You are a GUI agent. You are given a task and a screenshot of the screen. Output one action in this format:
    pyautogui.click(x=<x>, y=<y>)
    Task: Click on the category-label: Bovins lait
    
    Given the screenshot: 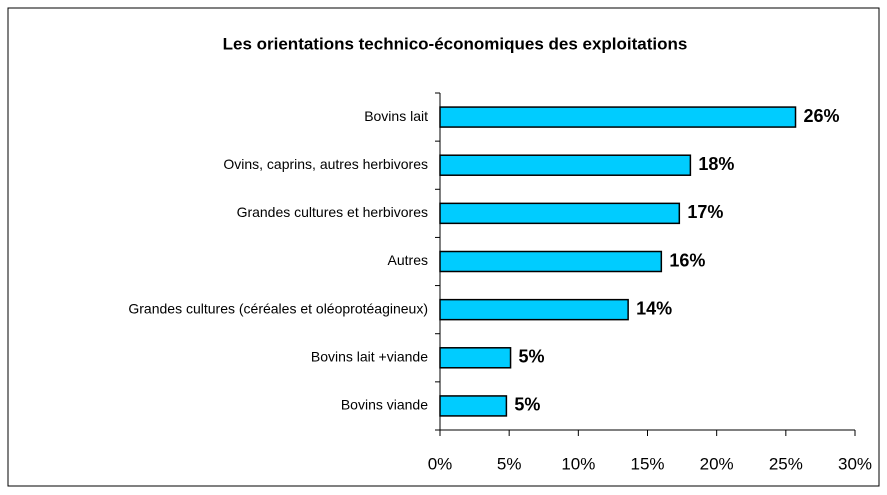 What is the action you would take?
    pyautogui.click(x=396, y=116)
    